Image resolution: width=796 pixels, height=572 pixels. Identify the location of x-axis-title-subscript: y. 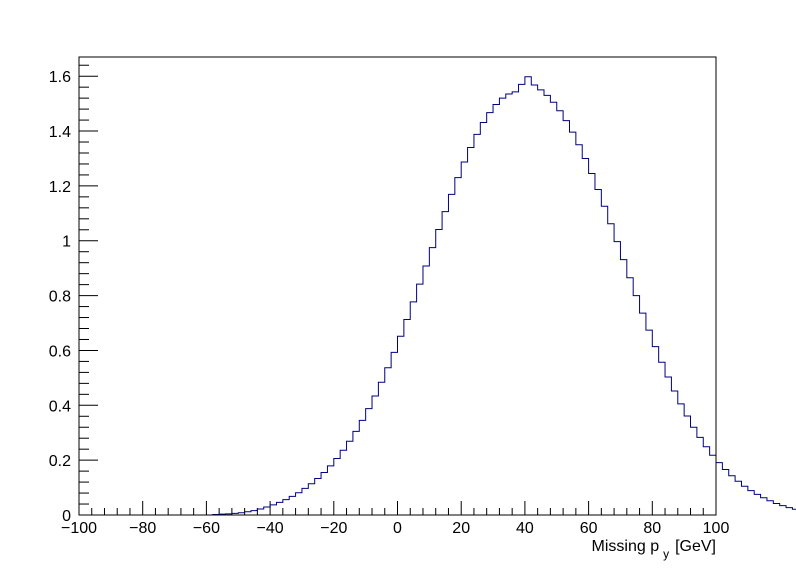
(666, 554).